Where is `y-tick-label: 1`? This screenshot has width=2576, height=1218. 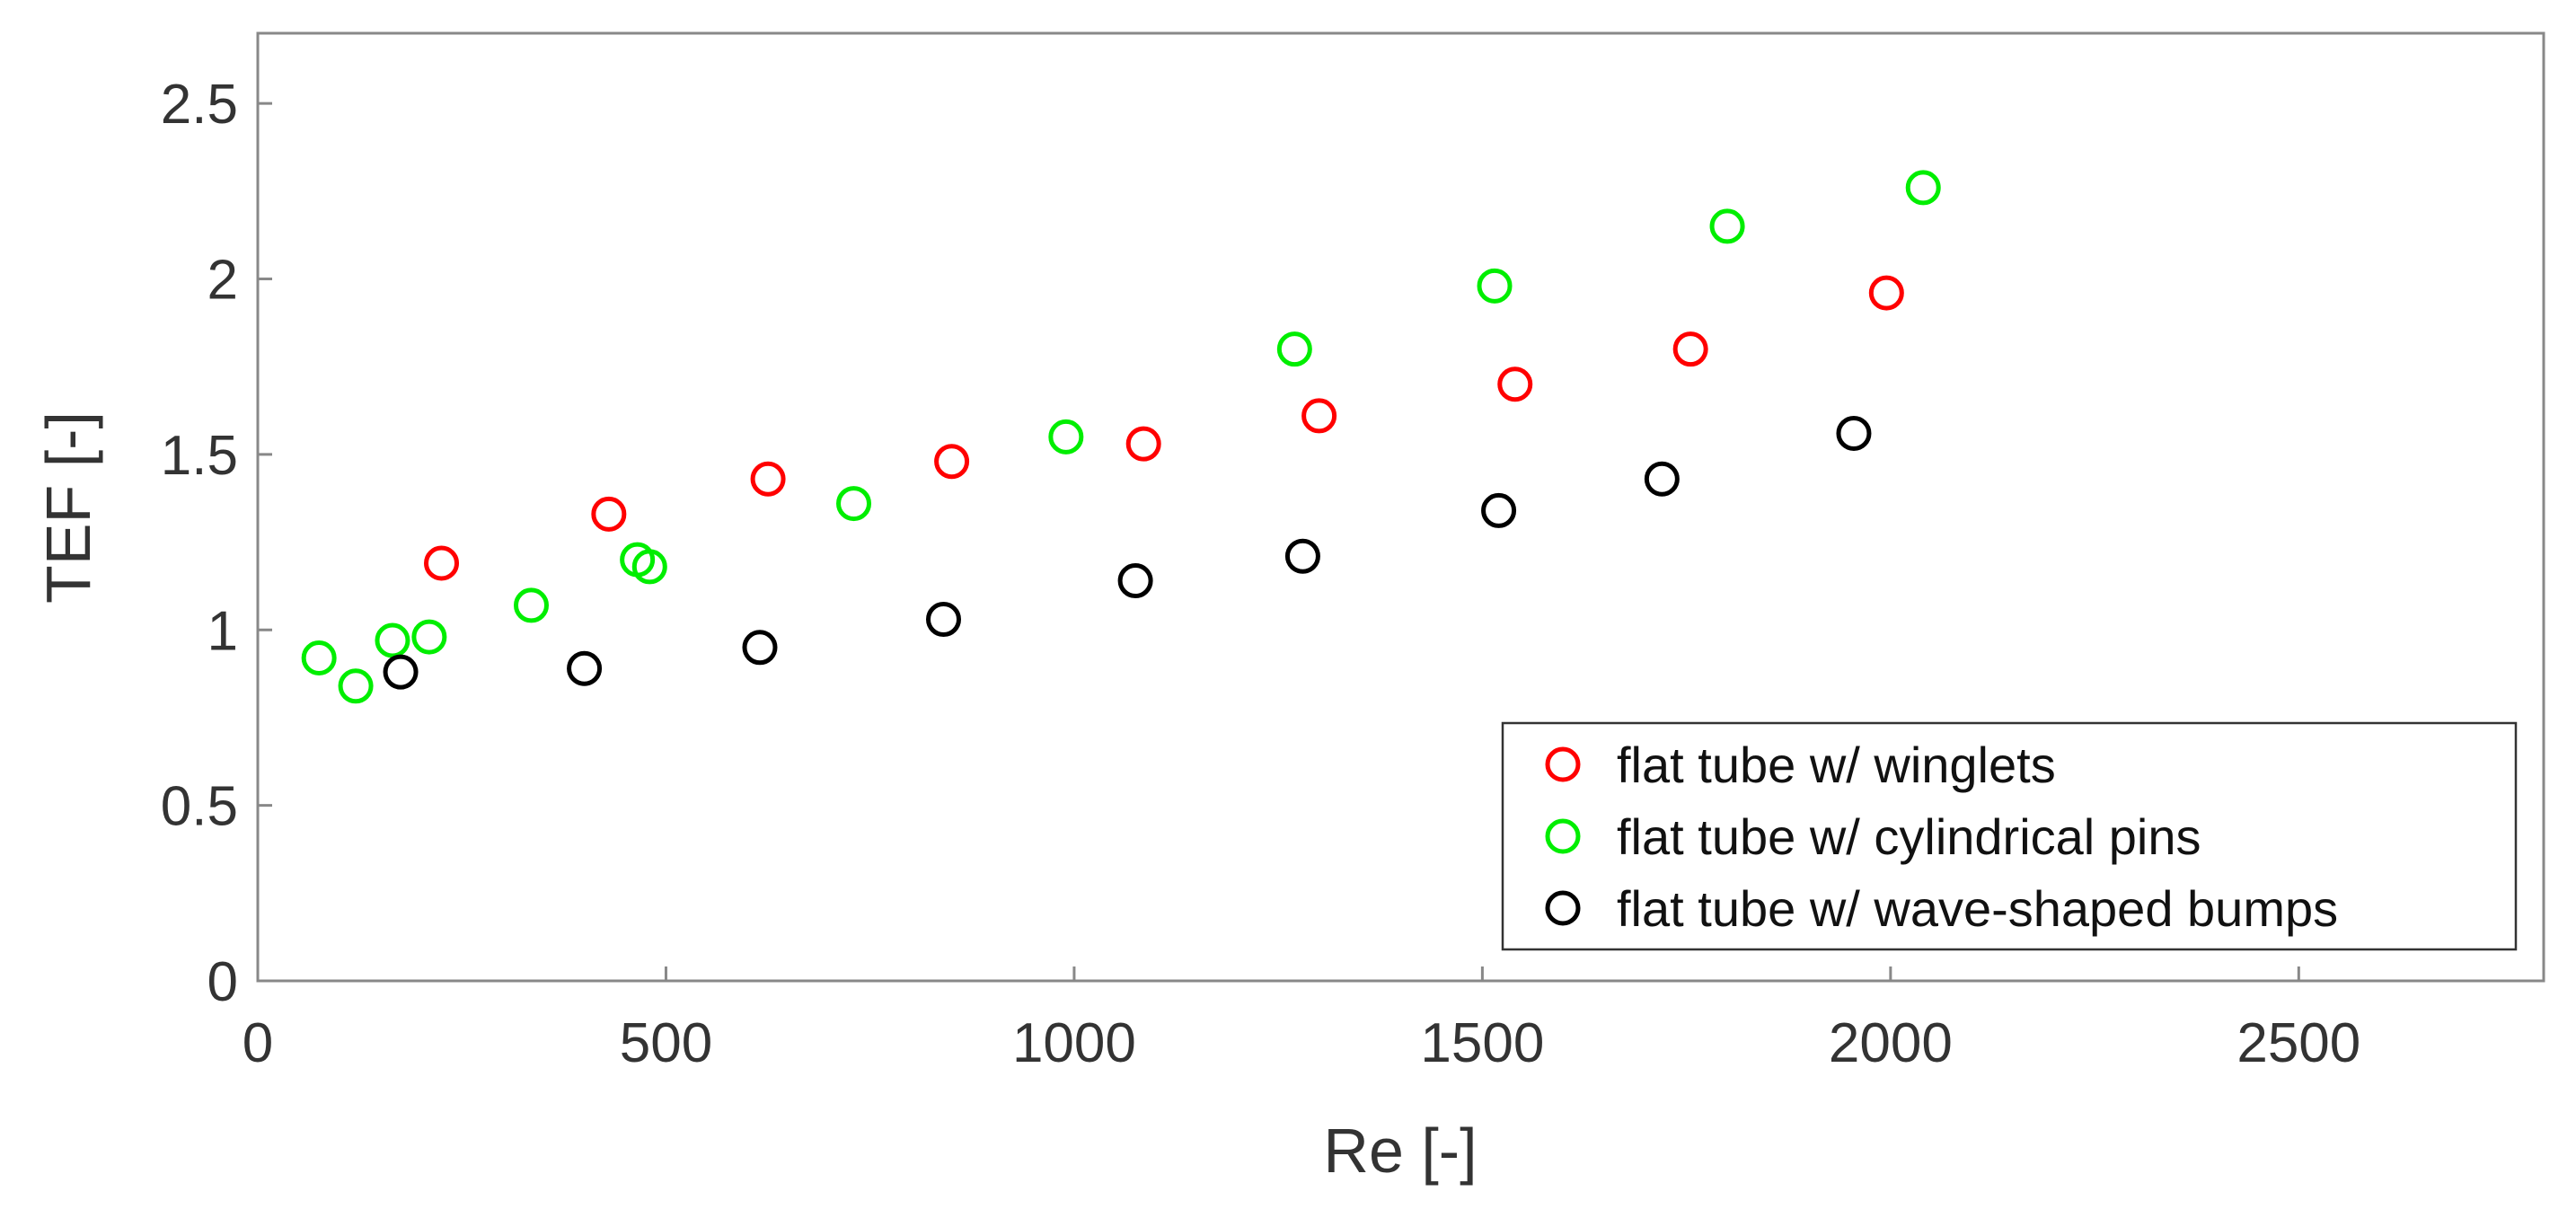
y-tick-label: 1 is located at coordinates (222, 631).